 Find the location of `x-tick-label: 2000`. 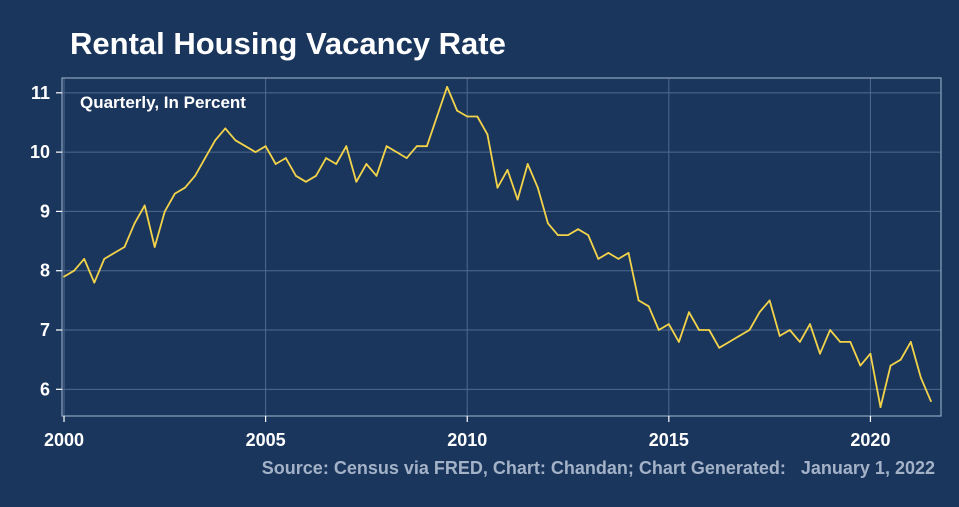

x-tick-label: 2000 is located at coordinates (64, 440).